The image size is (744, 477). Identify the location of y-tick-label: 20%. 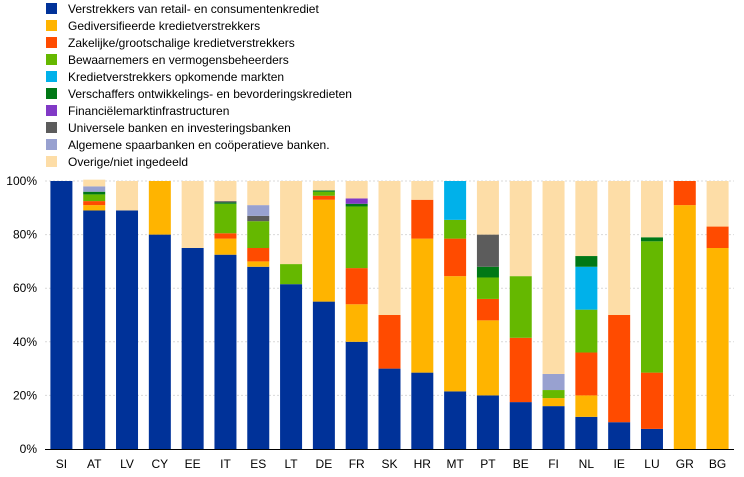
(25, 395).